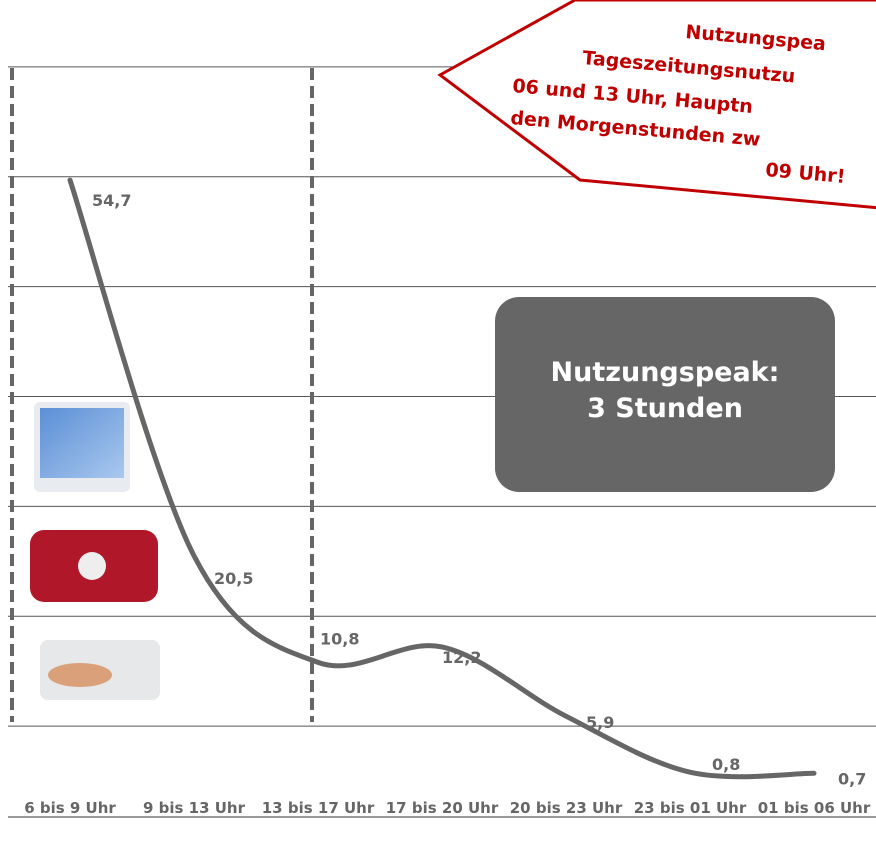  I want to click on value-label: 20,5, so click(233, 578).